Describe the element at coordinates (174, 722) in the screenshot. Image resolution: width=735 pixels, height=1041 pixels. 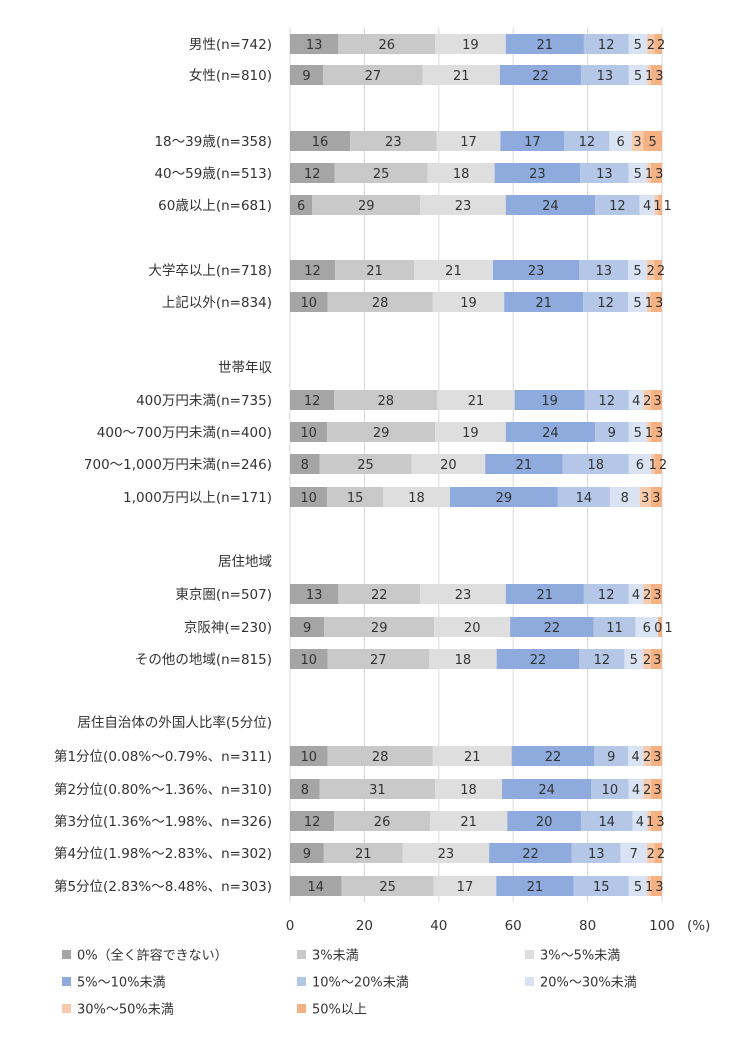
I see `group-header: 居住自治体の外国人比率(5分位)` at that location.